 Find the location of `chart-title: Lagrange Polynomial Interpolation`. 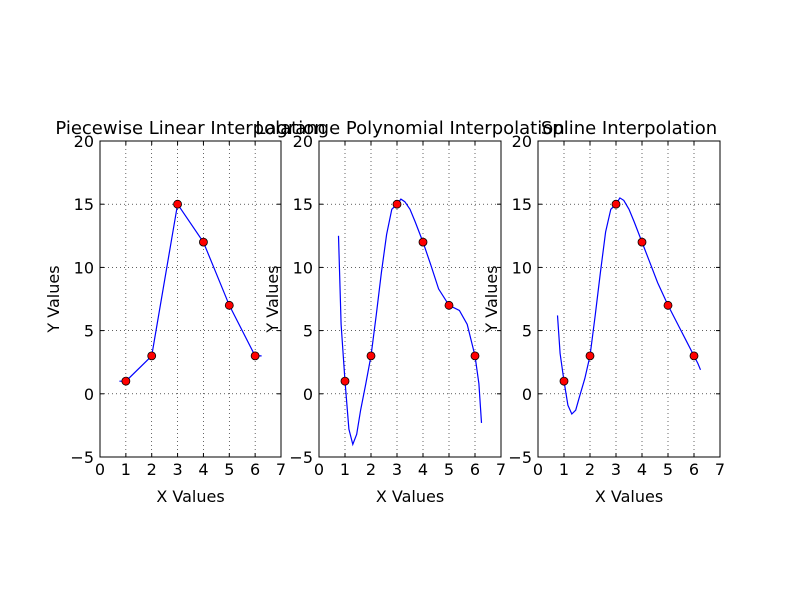

chart-title: Lagrange Polynomial Interpolation is located at coordinates (409, 128).